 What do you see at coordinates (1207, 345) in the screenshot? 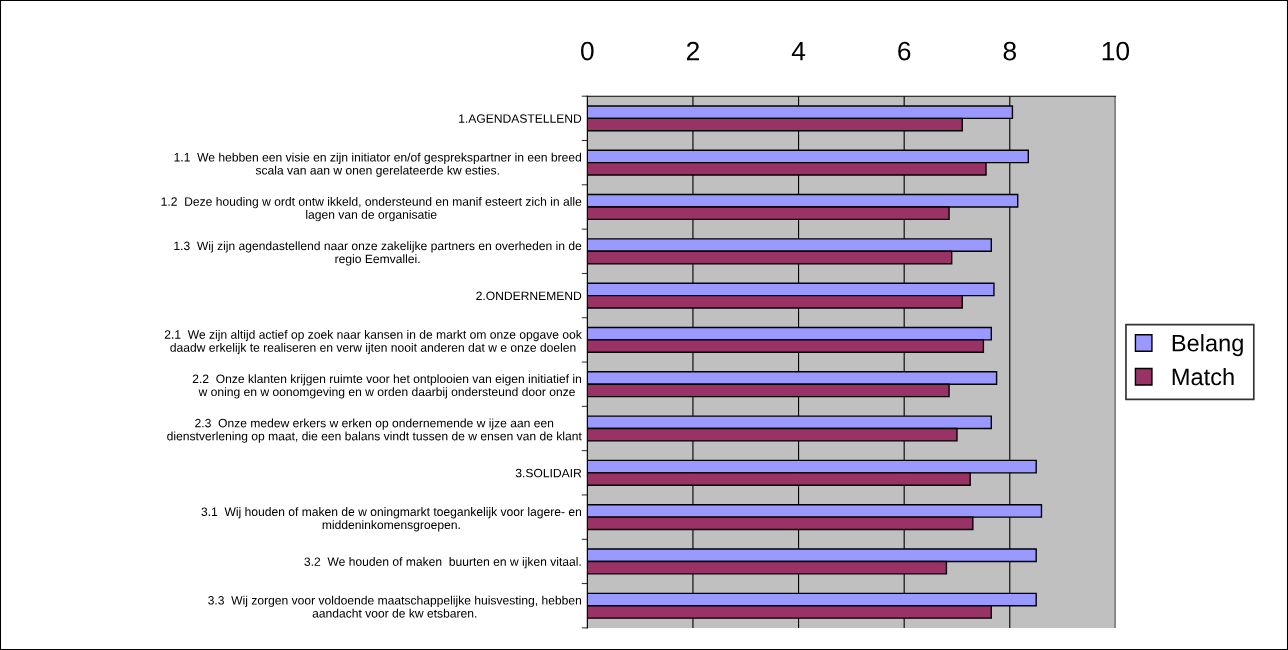
I see `legend-label: Belang` at bounding box center [1207, 345].